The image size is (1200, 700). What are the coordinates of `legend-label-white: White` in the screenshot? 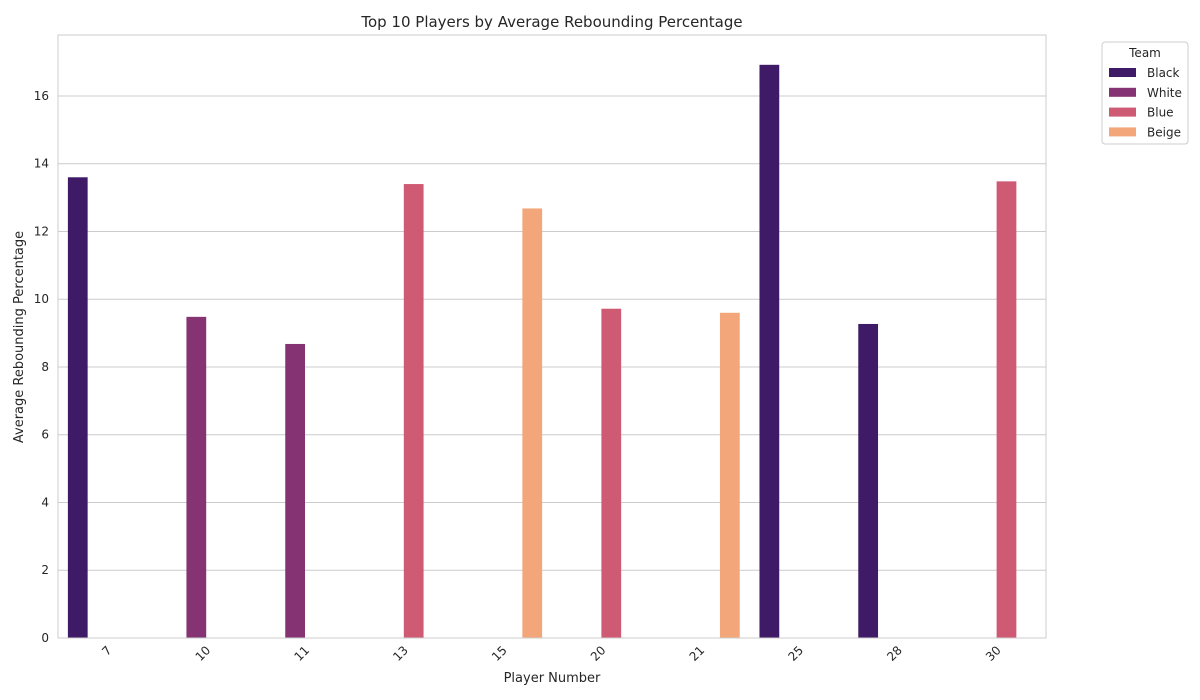 It's located at (1164, 93).